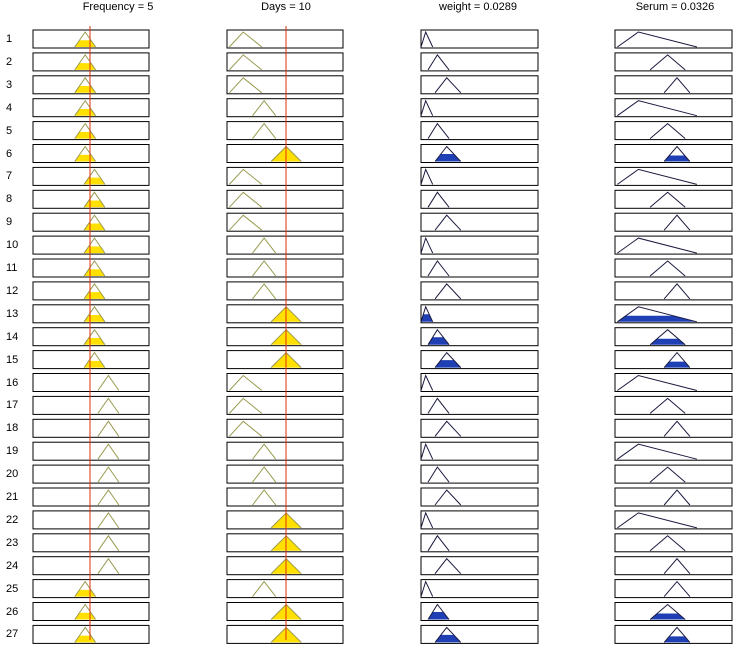 The width and height of the screenshot is (735, 648). I want to click on rule-number: 15, so click(12, 359).